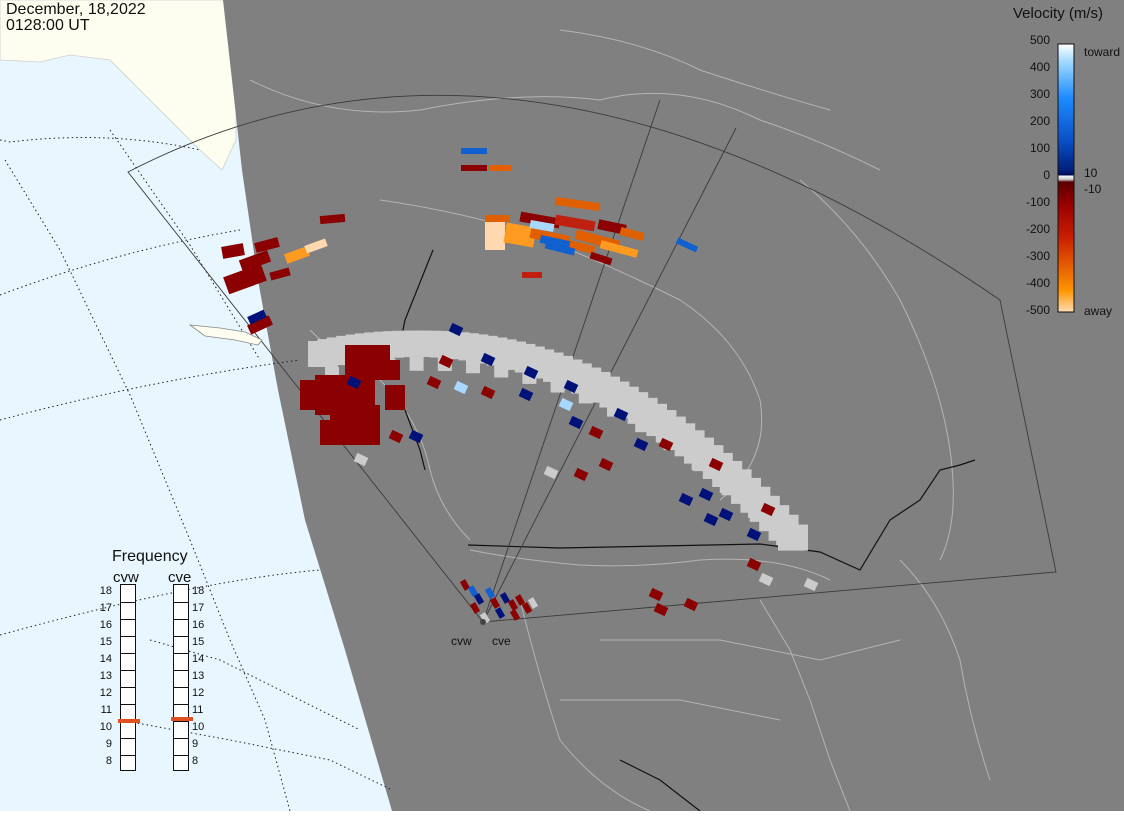 The height and width of the screenshot is (816, 1124). Describe the element at coordinates (150, 556) in the screenshot. I see `frequency-title: Frequency` at that location.